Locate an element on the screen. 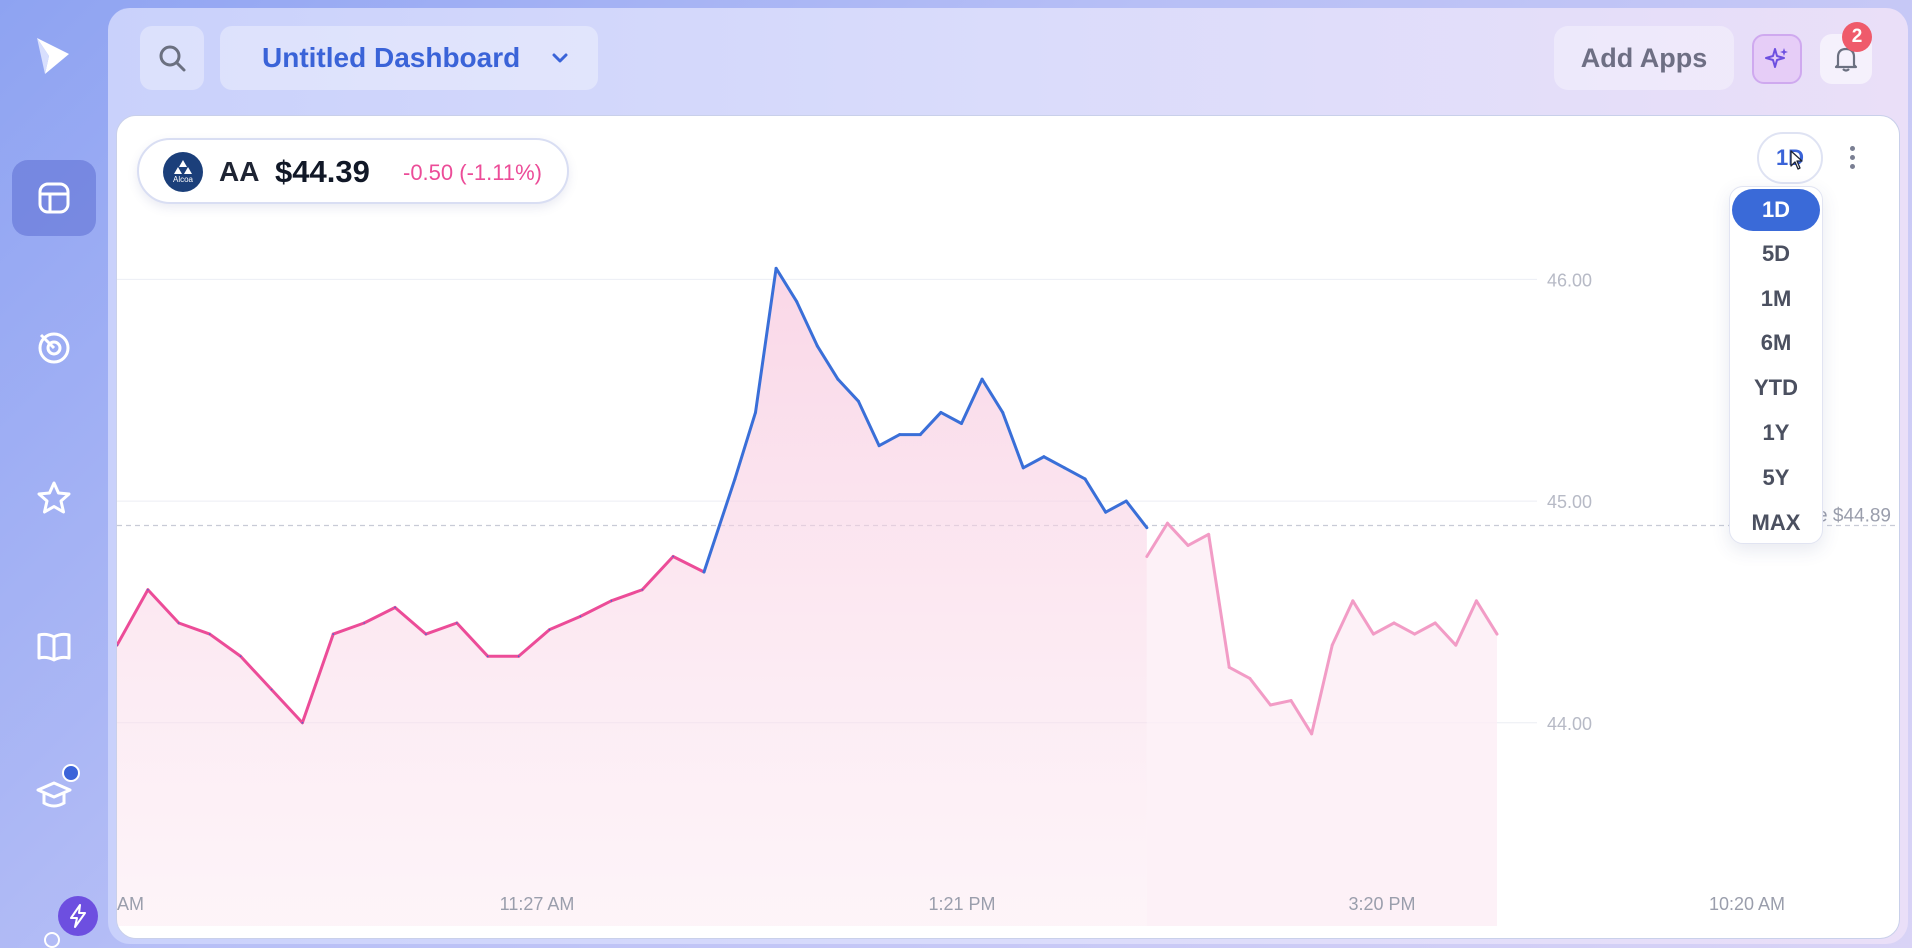  sidebar-item-tracker is located at coordinates (54, 348).